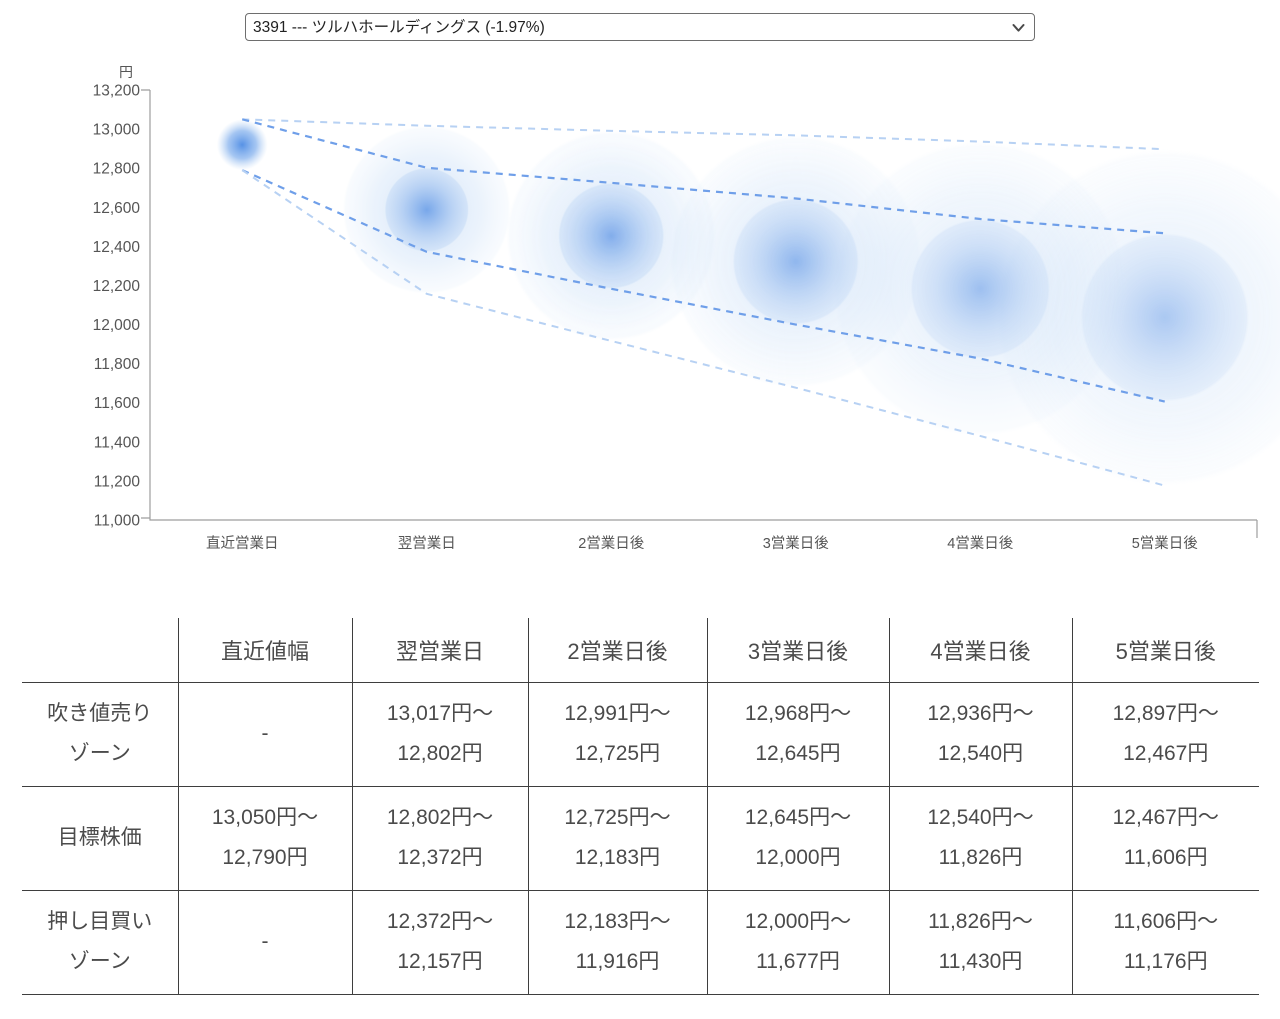 Image resolution: width=1280 pixels, height=1019 pixels. Describe the element at coordinates (980, 650) in the screenshot. I see `table-header-cell: 4営業日後` at that location.